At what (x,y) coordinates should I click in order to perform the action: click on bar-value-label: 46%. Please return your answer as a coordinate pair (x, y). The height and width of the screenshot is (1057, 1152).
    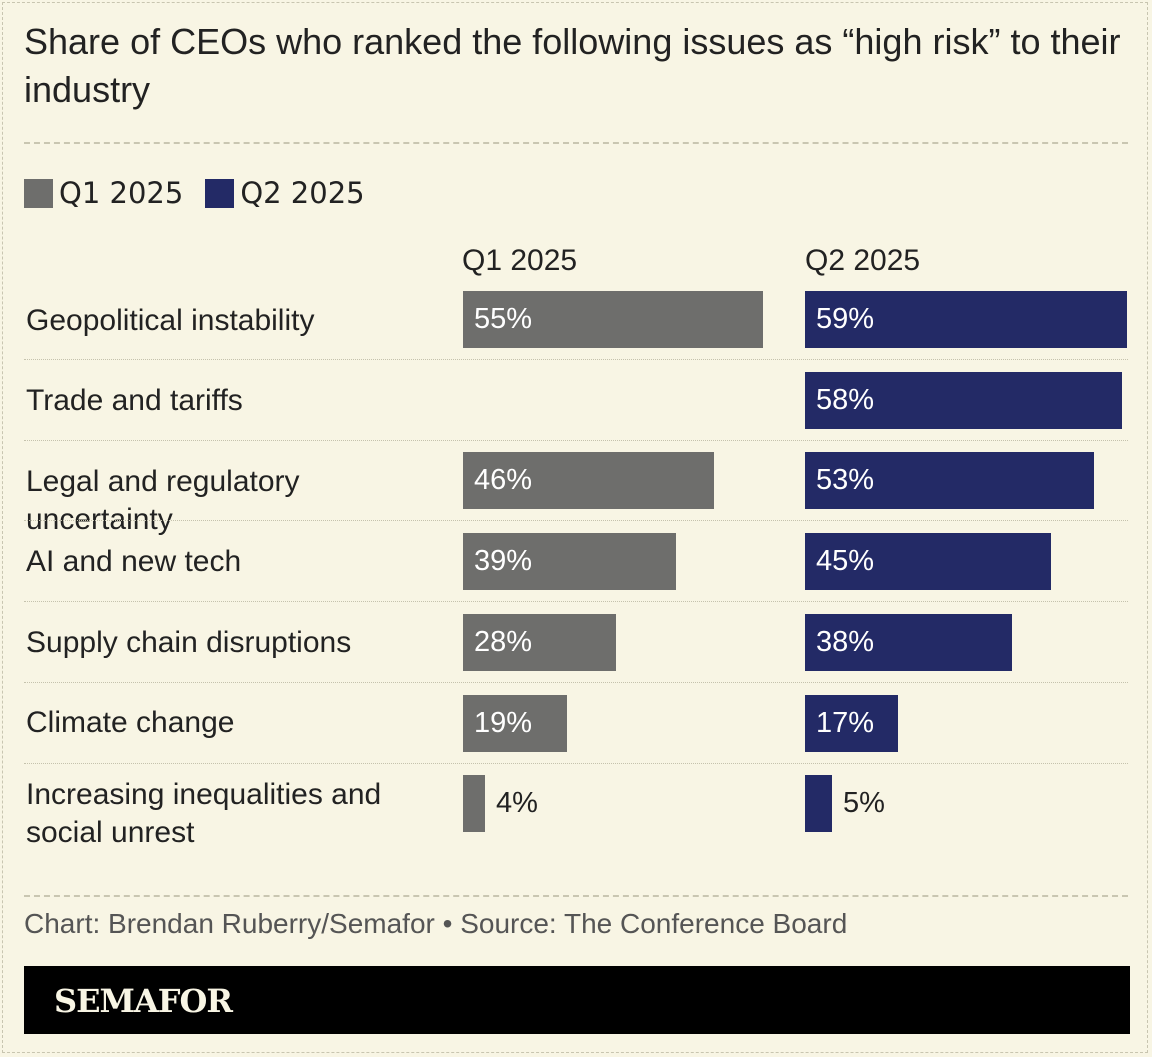
    Looking at the image, I should click on (503, 480).